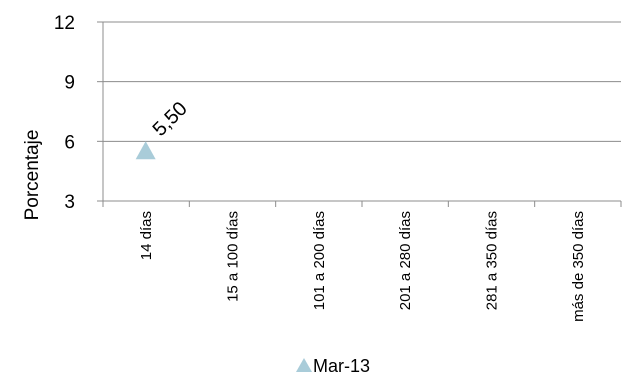  I want to click on x-tick-label: 101 a 200 días, so click(319, 260).